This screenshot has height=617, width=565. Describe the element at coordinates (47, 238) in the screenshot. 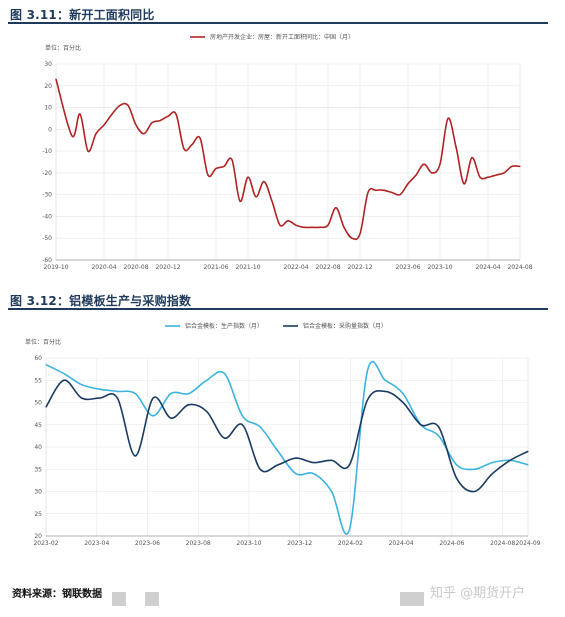

I see `y-tick-label: -50` at that location.